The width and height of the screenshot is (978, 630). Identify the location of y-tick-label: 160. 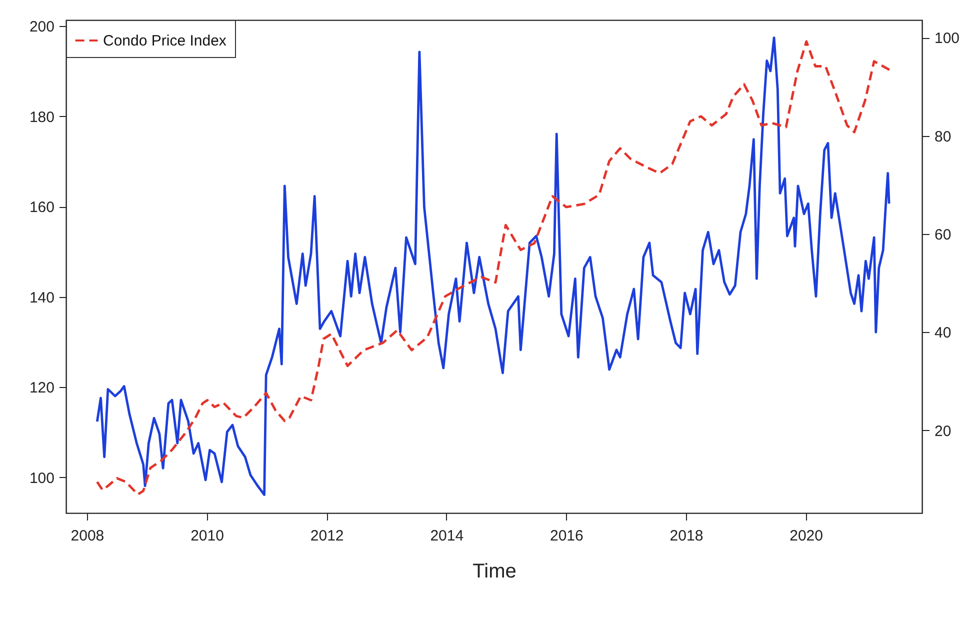
(41, 207).